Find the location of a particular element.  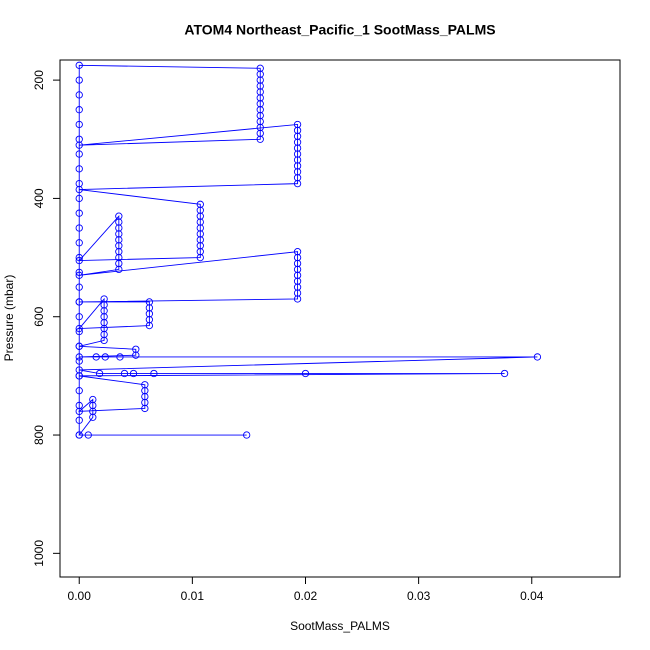

y-tick-label: 1000 is located at coordinates (39, 553).